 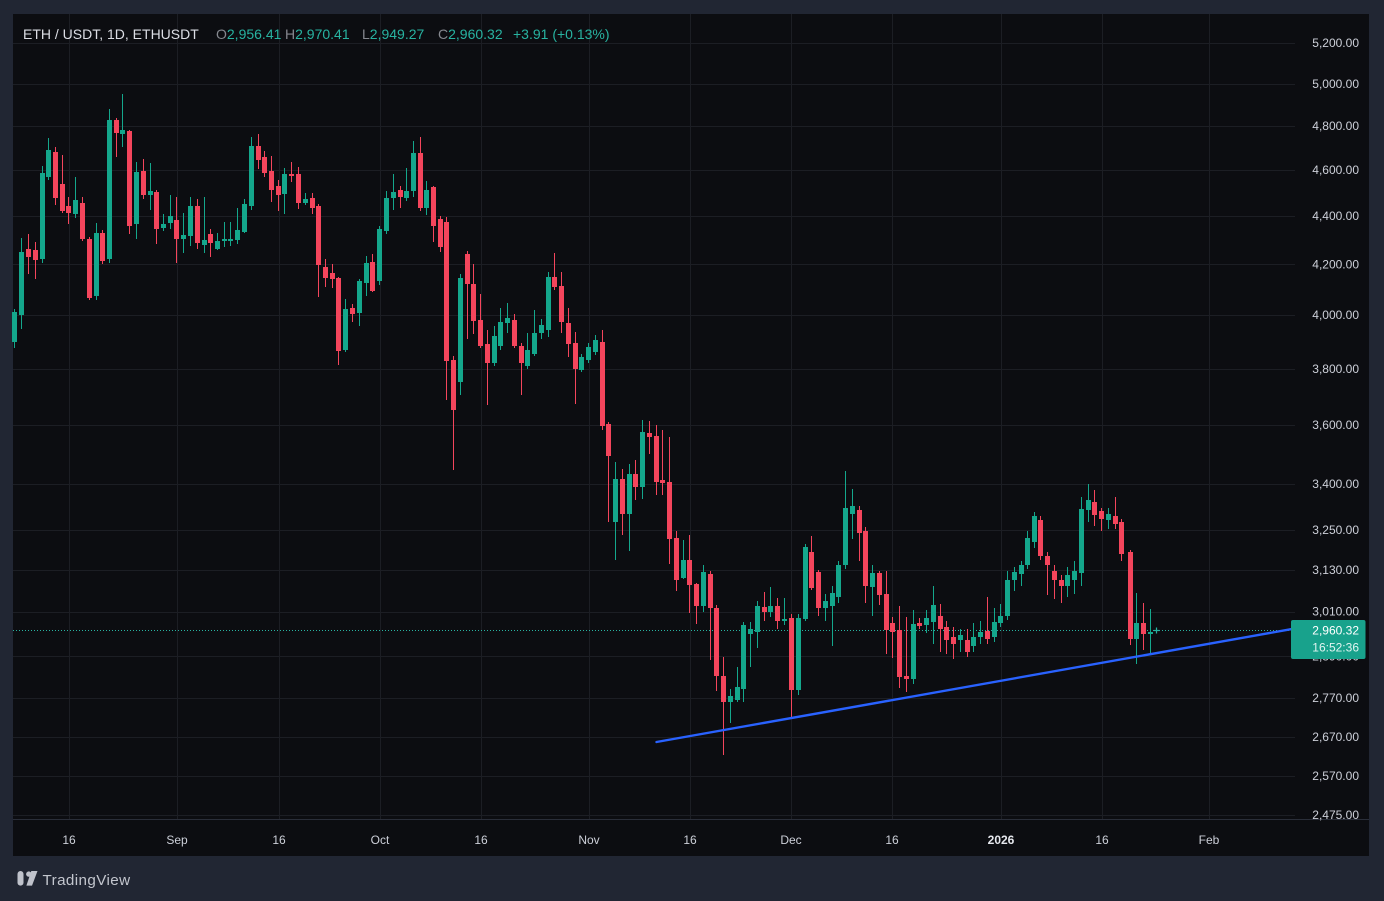 I want to click on svg-text: Oct, so click(x=380, y=840).